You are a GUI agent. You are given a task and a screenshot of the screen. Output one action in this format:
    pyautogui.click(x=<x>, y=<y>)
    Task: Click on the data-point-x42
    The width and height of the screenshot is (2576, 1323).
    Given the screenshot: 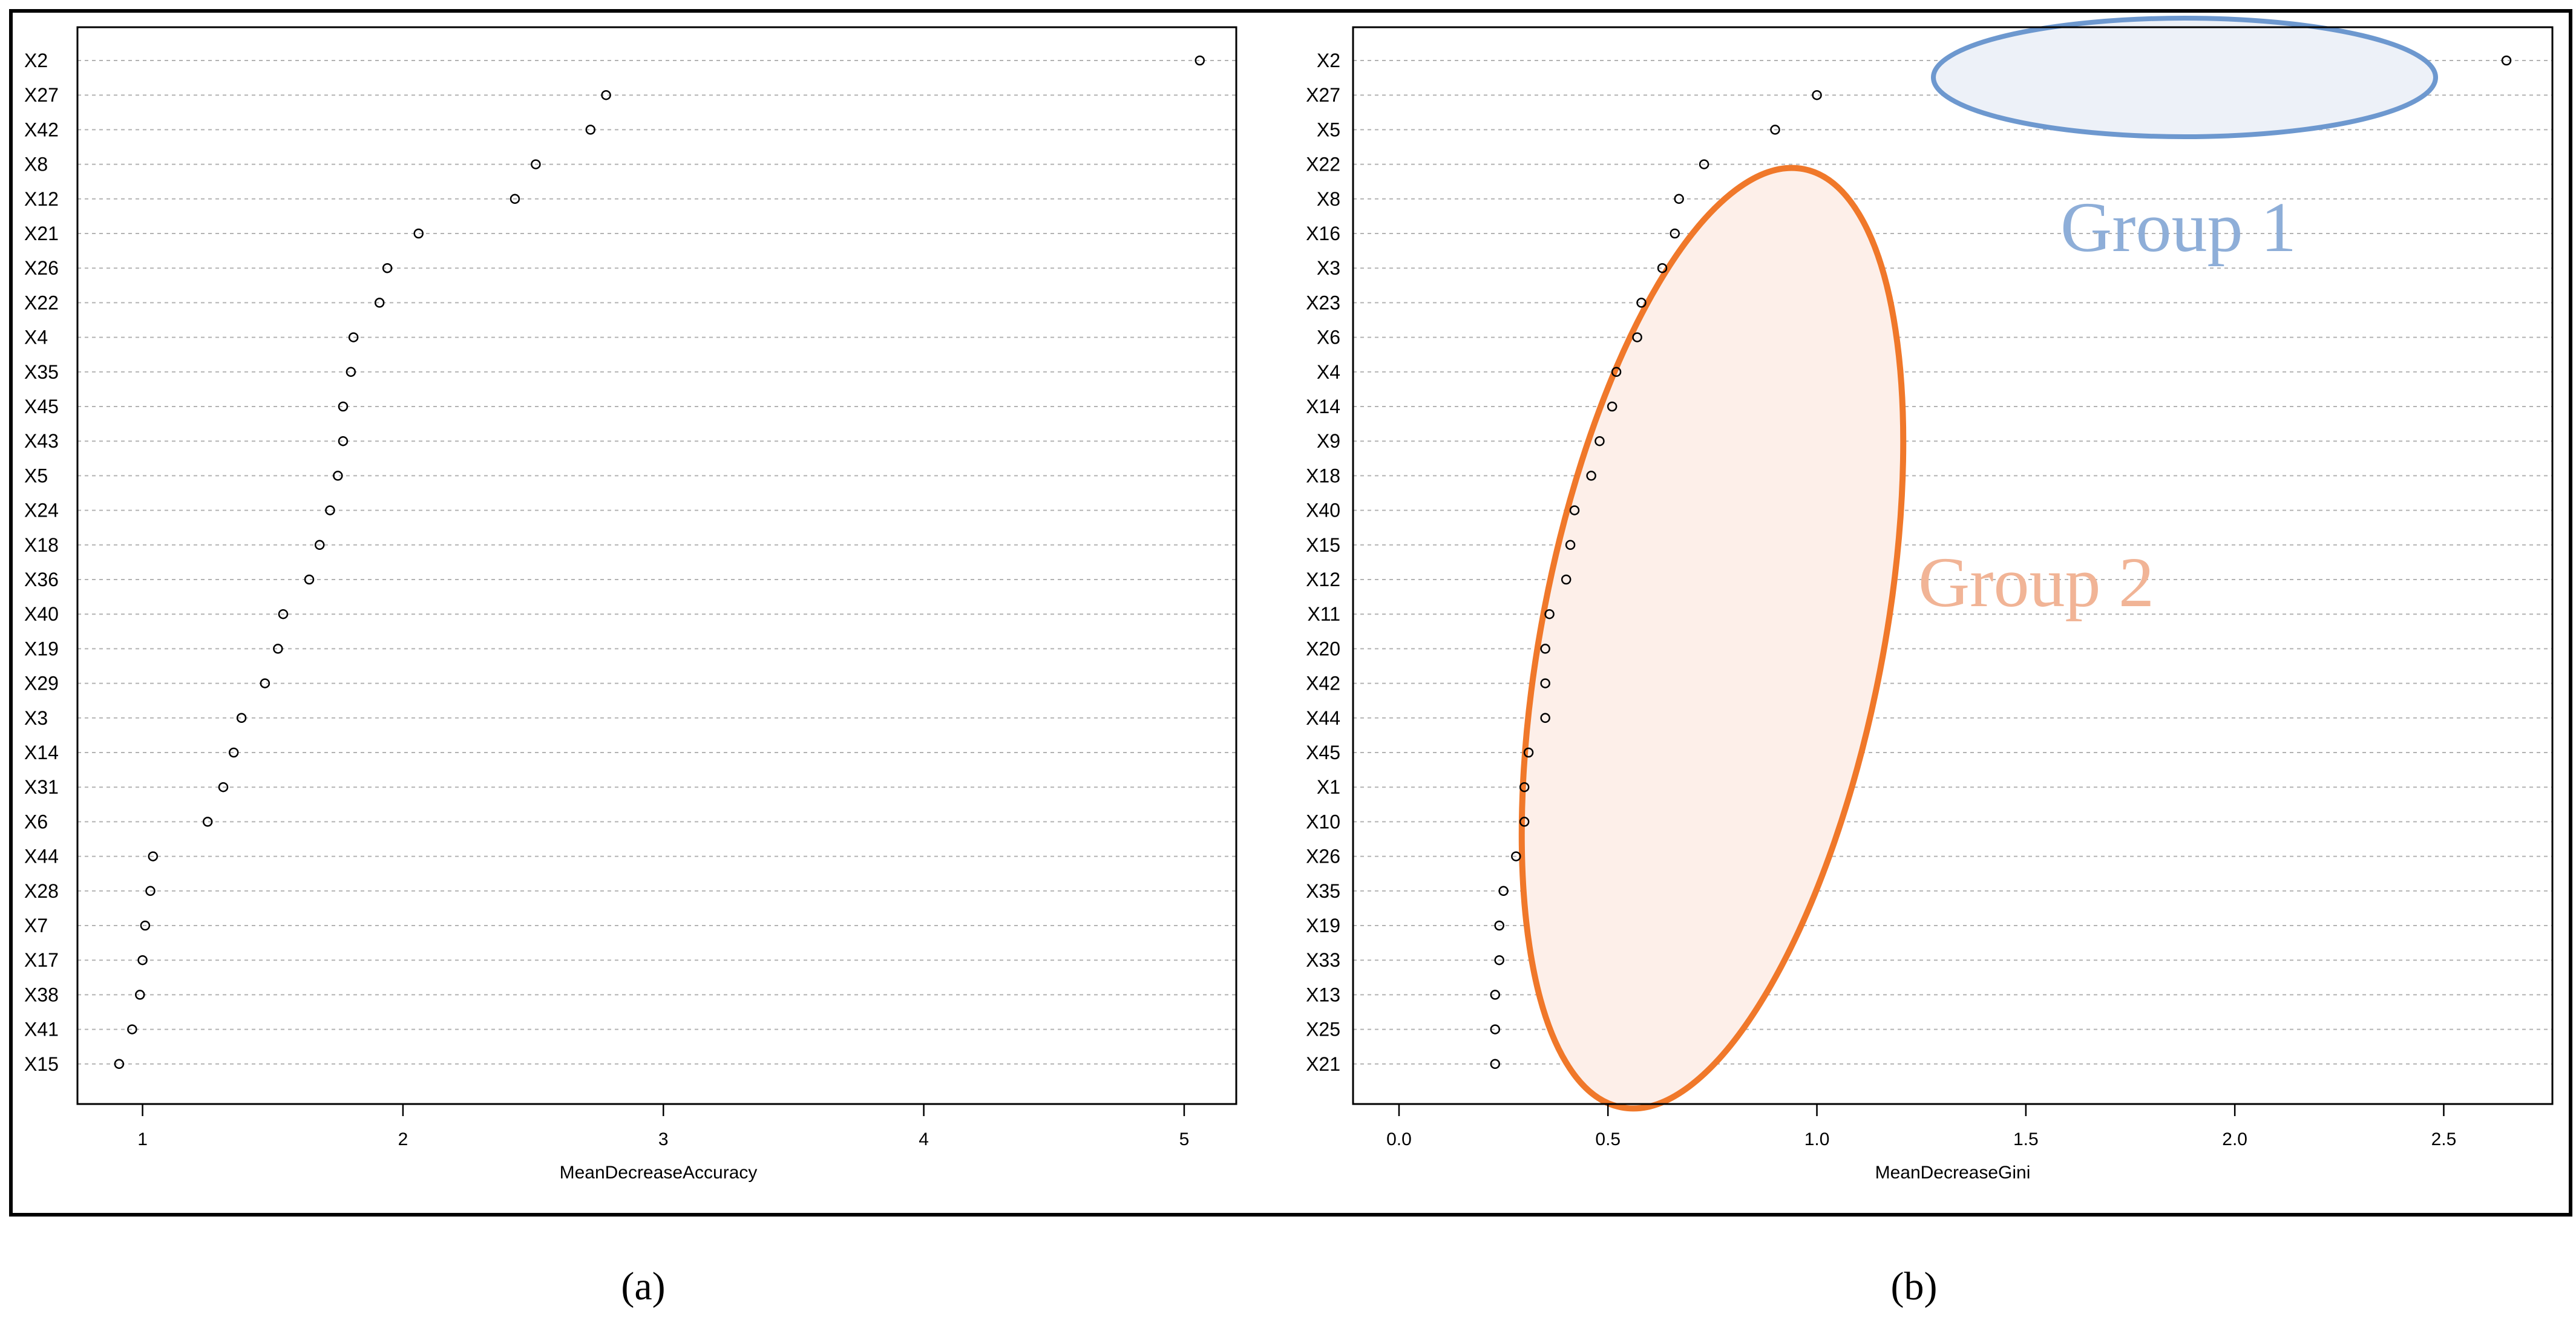 What is the action you would take?
    pyautogui.click(x=590, y=130)
    